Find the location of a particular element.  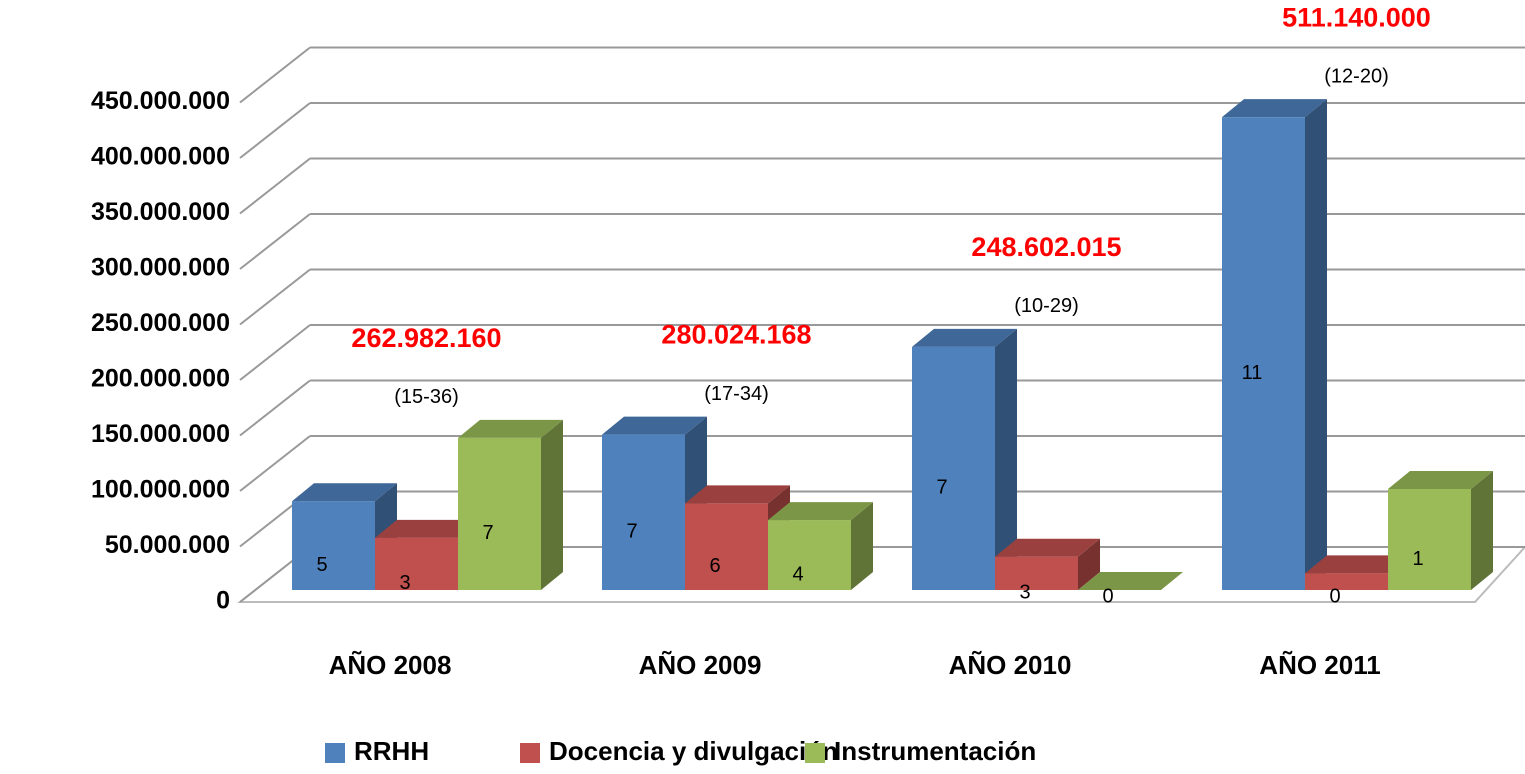

count-label: 5 is located at coordinates (321, 565).